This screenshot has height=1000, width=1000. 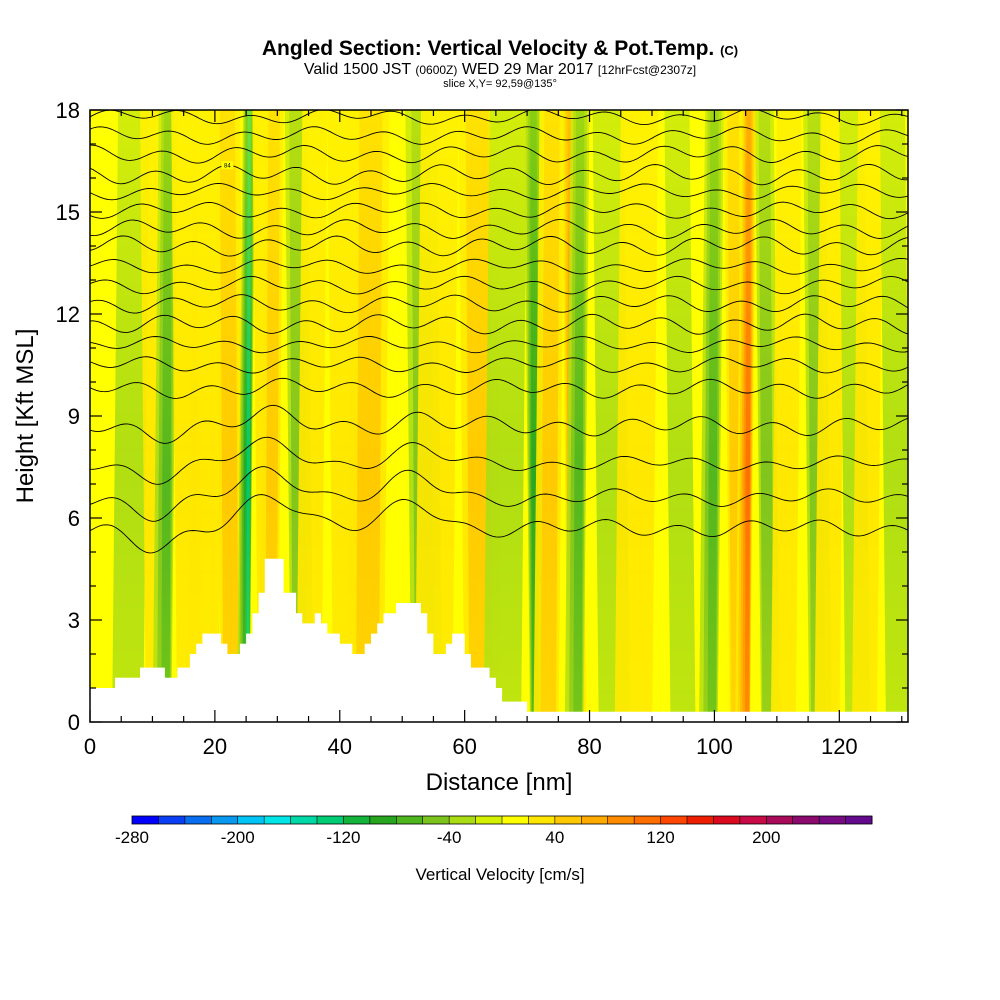 I want to click on isentrope-label-bg, so click(x=227, y=165).